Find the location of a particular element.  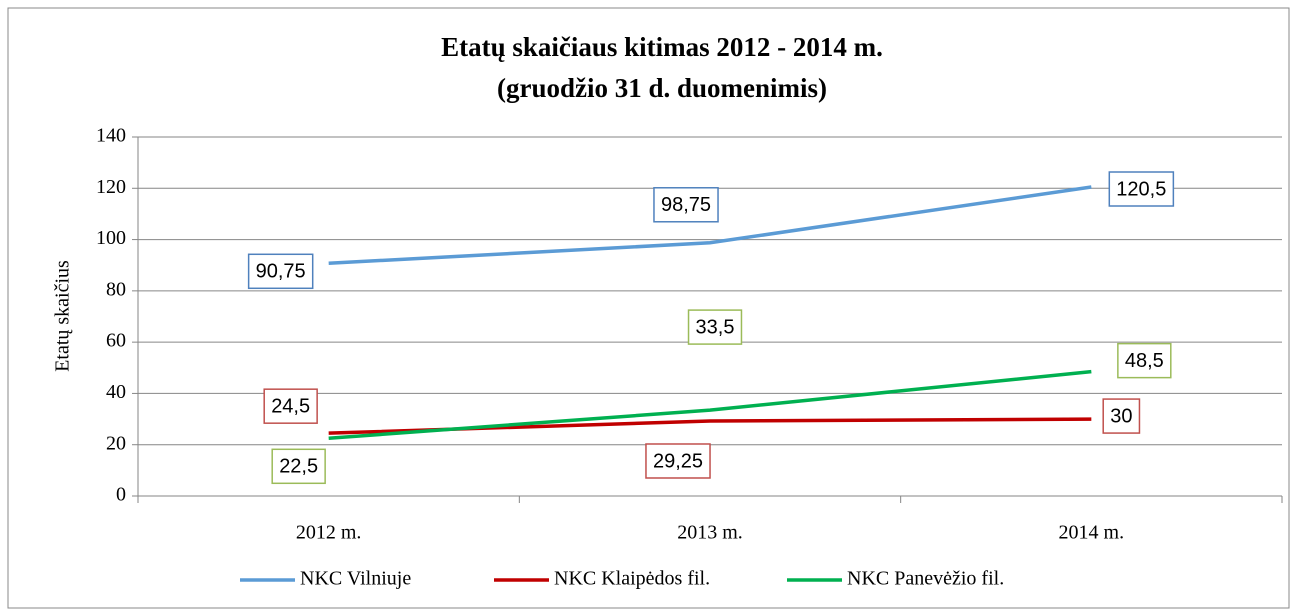

chart-subtitle: (gruodžio 31 d. duomenimis) is located at coordinates (662, 88).